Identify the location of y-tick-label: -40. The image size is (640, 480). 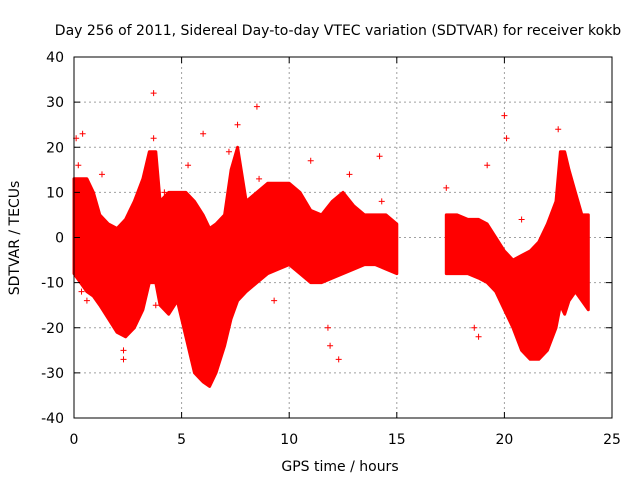
(52, 419).